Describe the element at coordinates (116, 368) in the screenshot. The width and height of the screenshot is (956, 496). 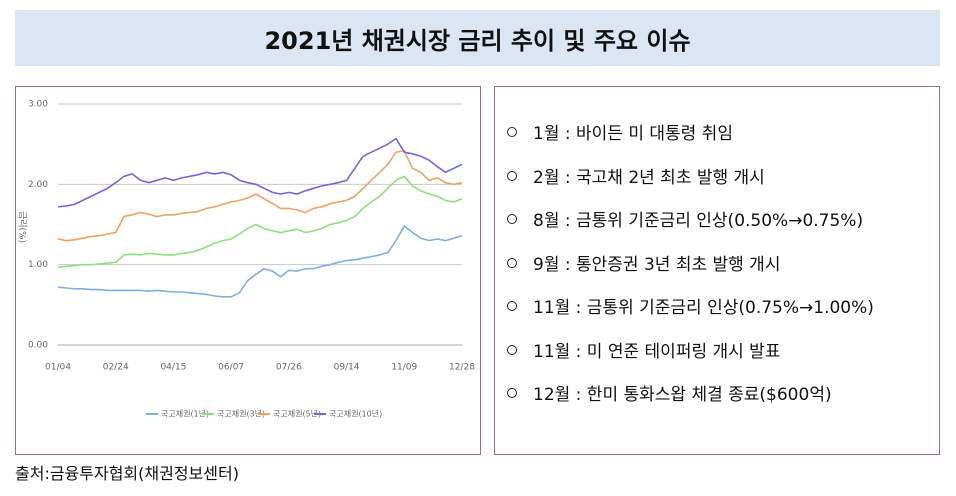
I see `x-tick-label: 02/24` at that location.